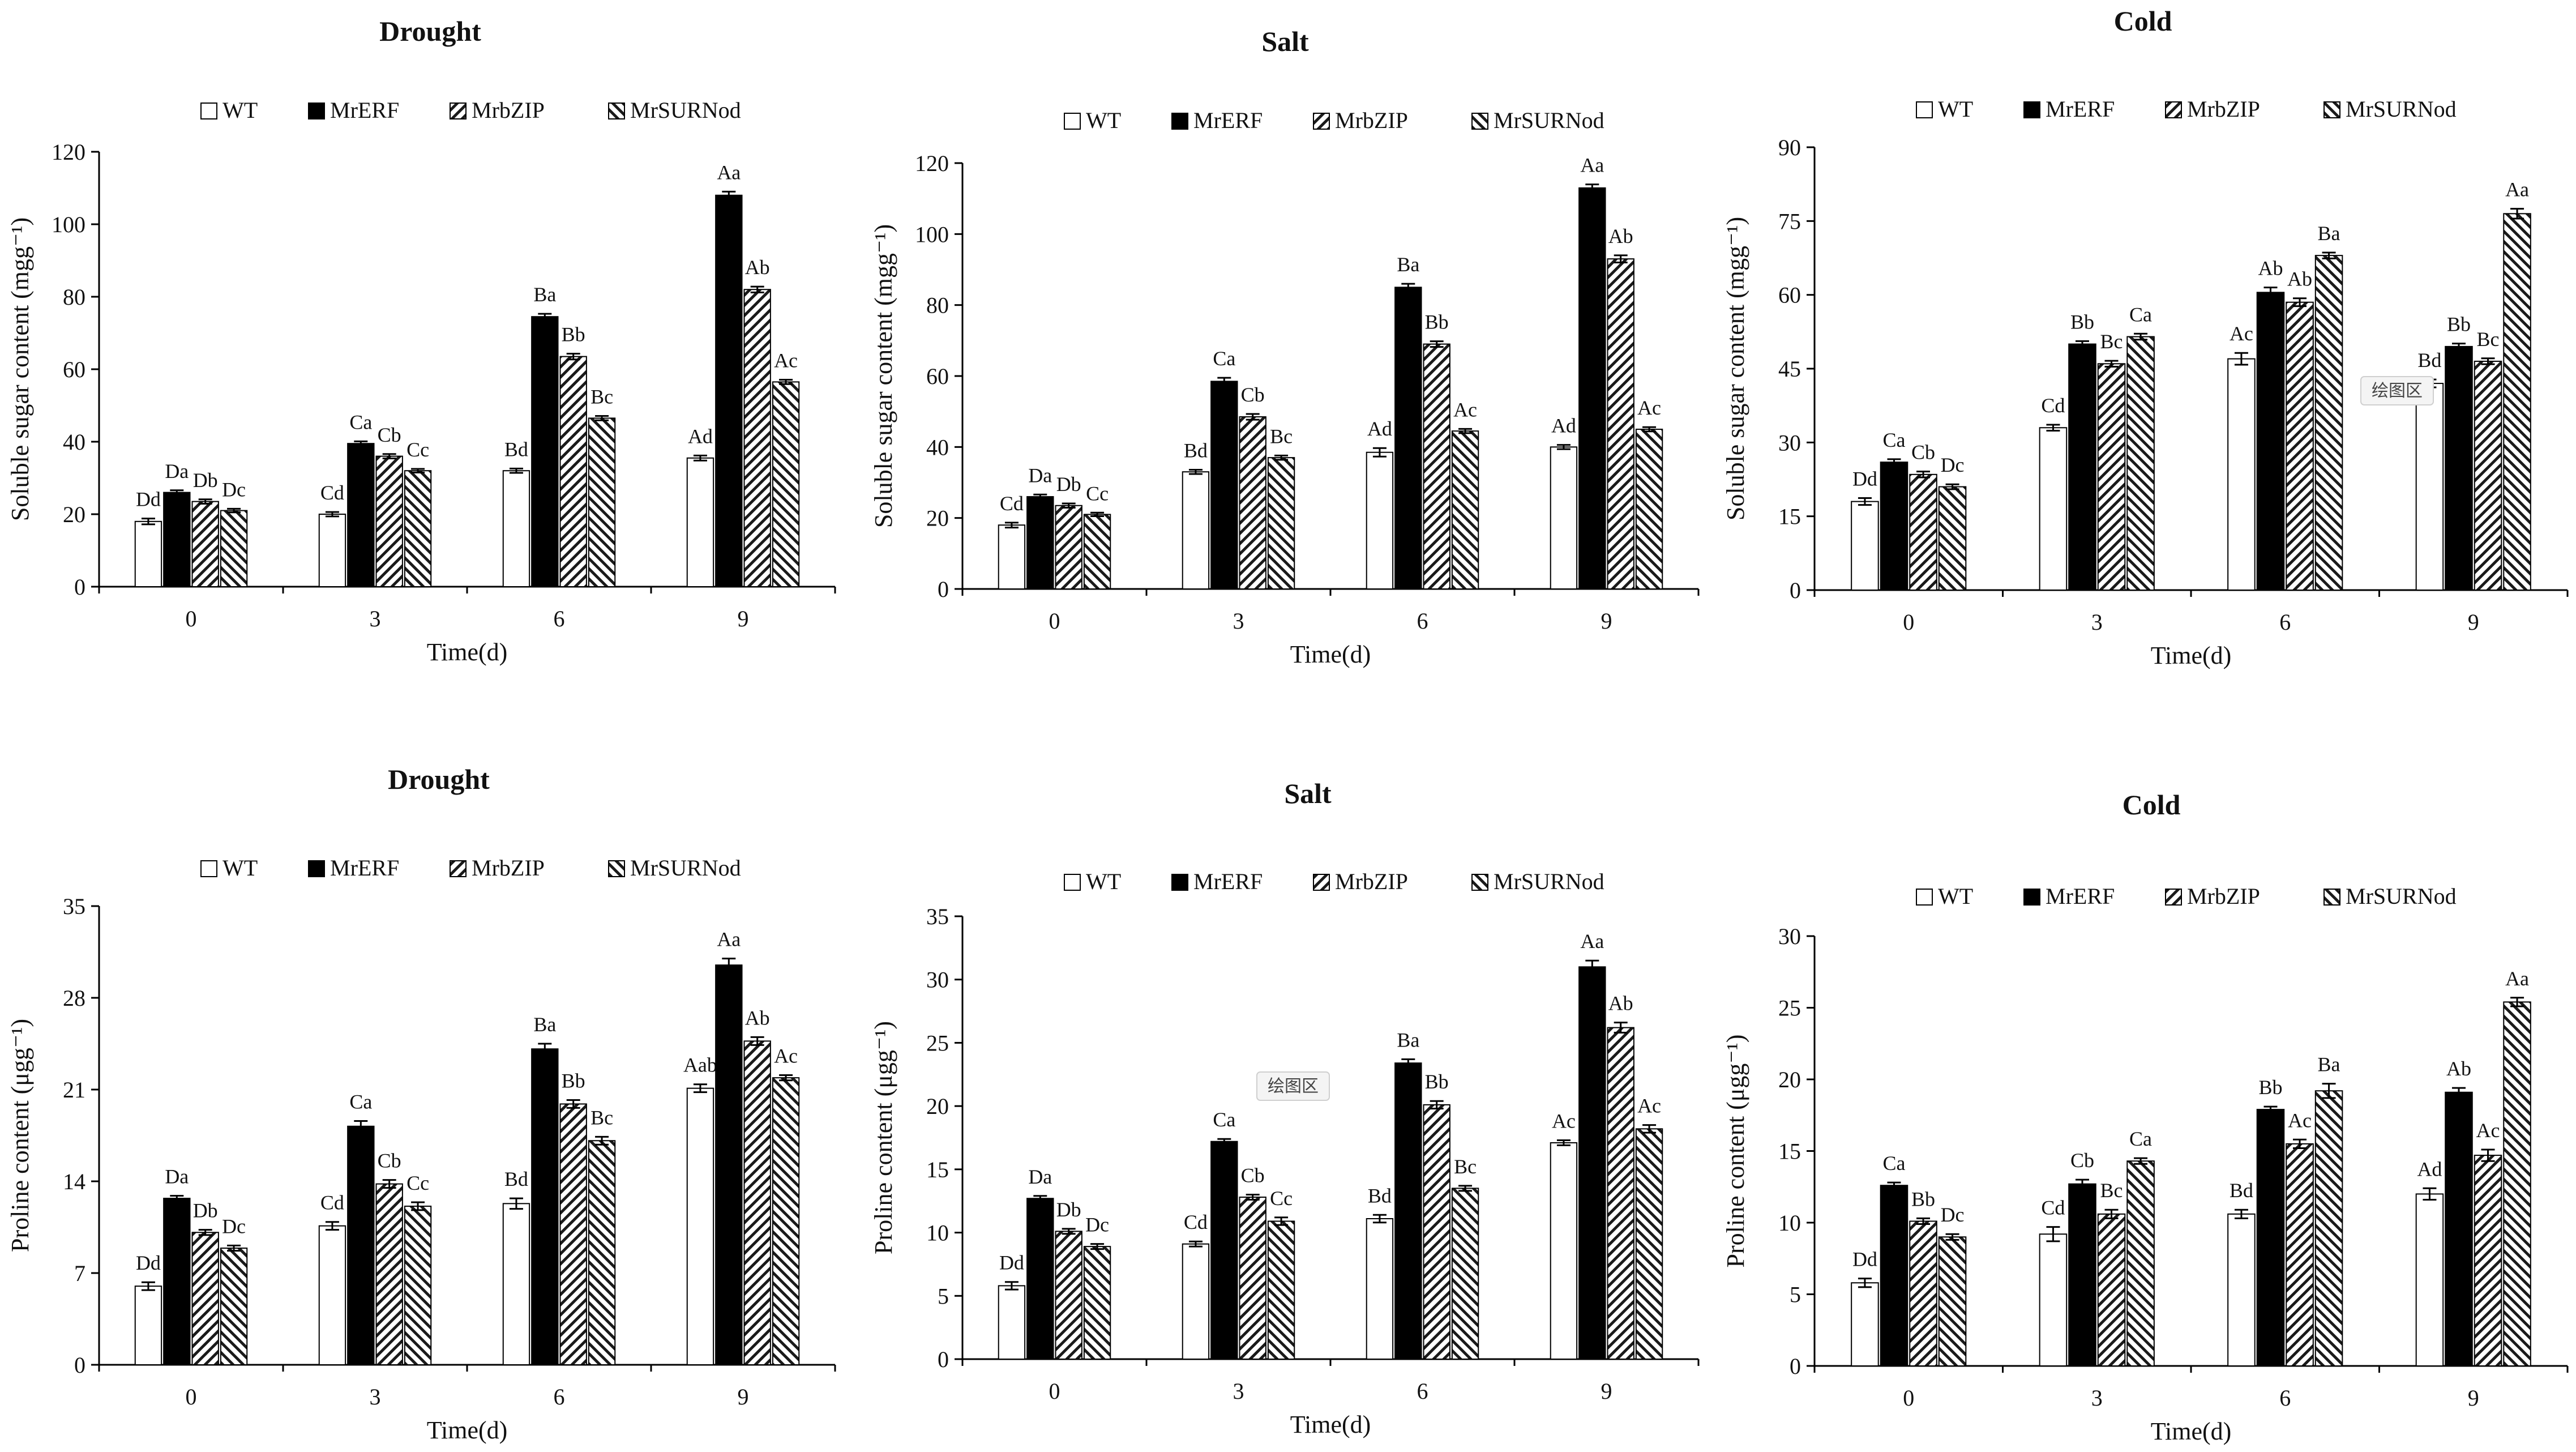  I want to click on legend-swatch-mrbzip, so click(458, 111).